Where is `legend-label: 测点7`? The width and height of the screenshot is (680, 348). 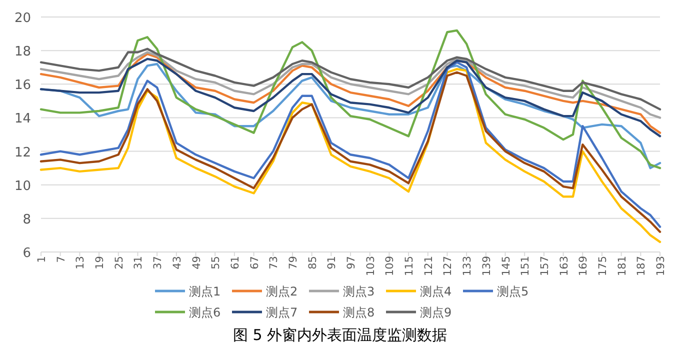 legend-label: 测点7 is located at coordinates (282, 313).